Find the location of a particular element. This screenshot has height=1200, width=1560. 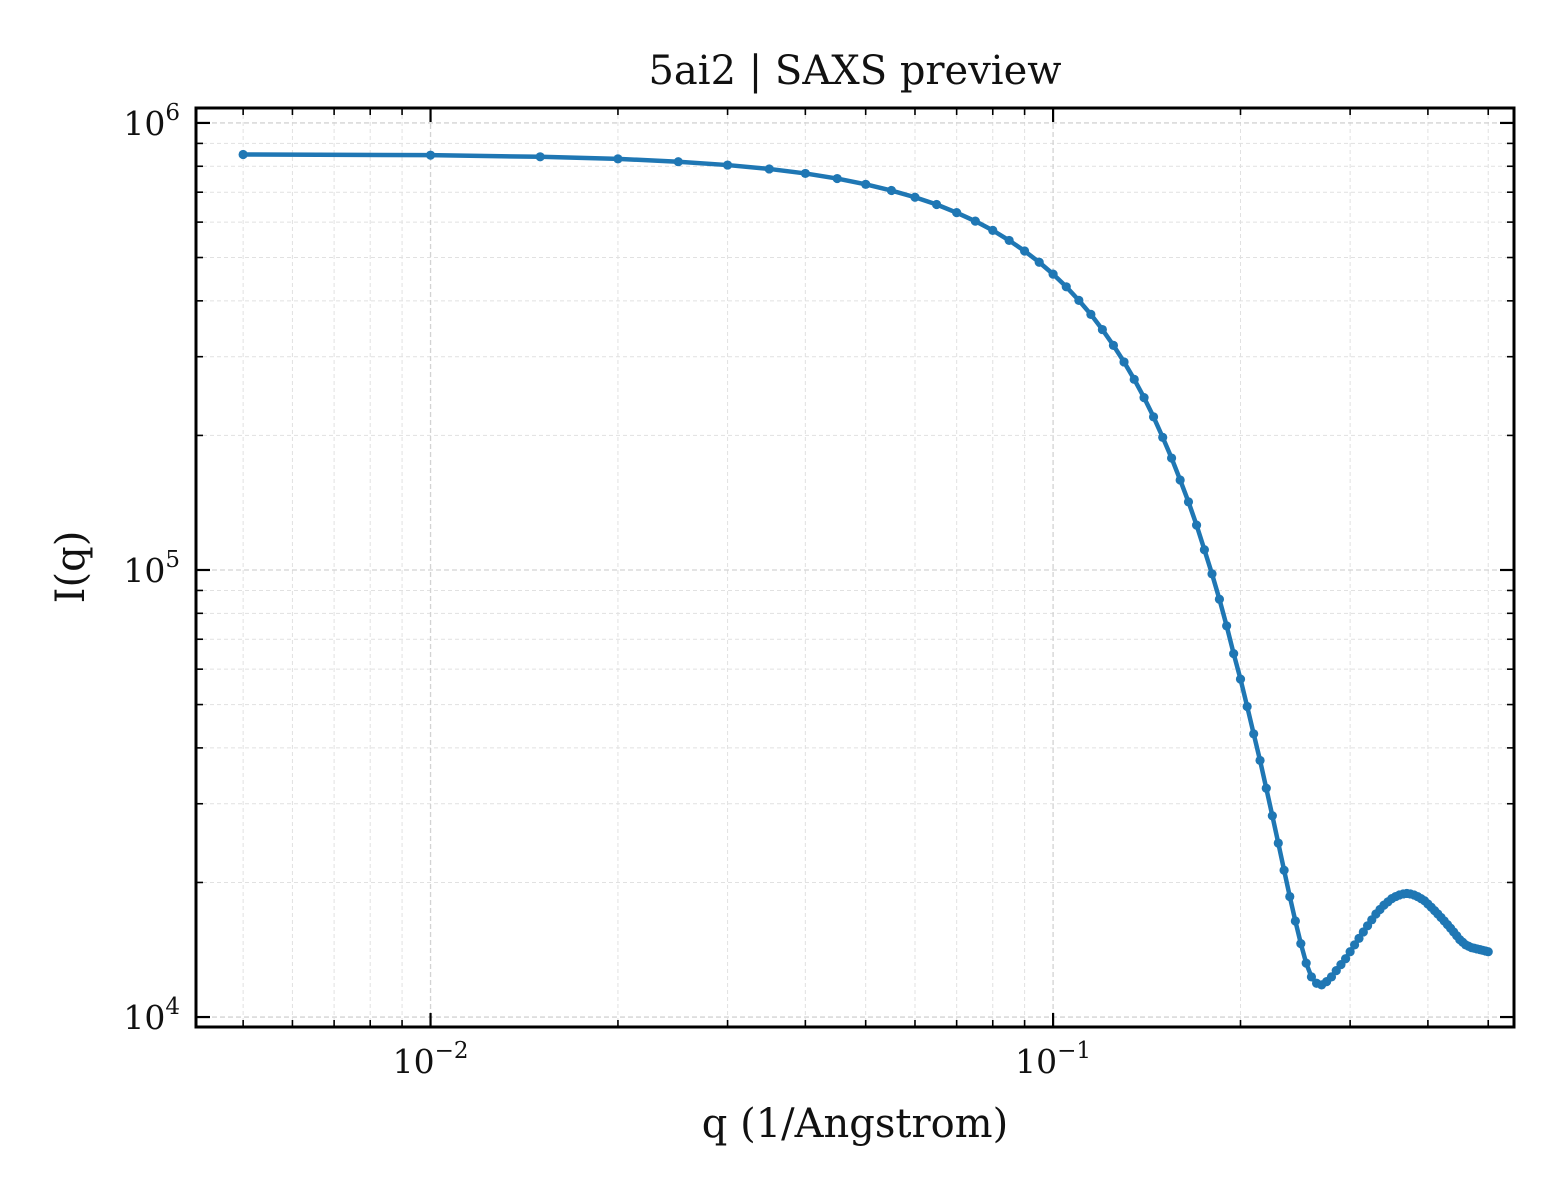

chart-title: 5ai2 | SAXS preview is located at coordinates (854, 71).